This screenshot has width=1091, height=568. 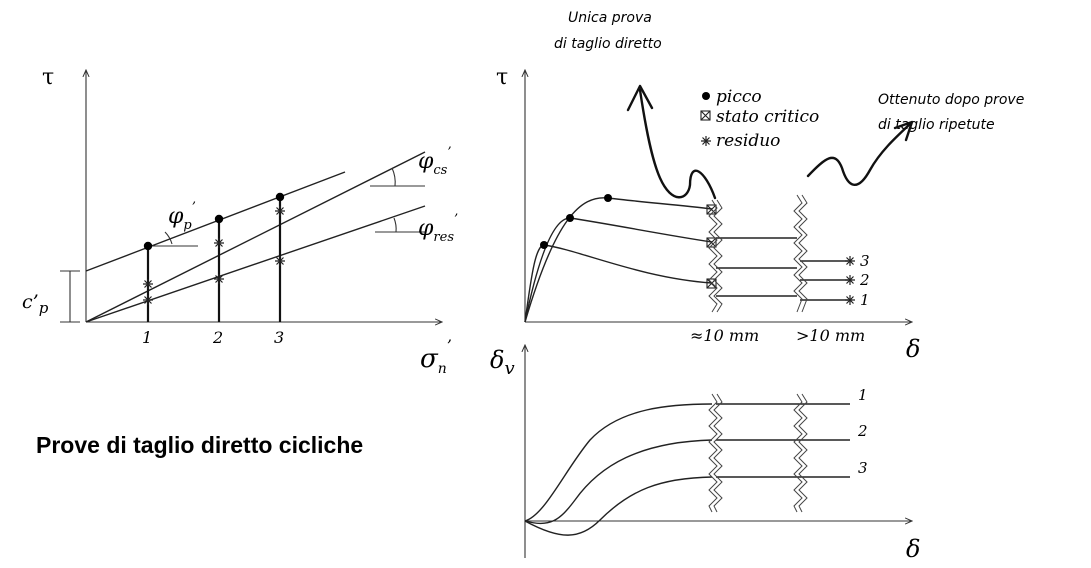 I want to click on test-3-label: 3, so click(x=279, y=337).